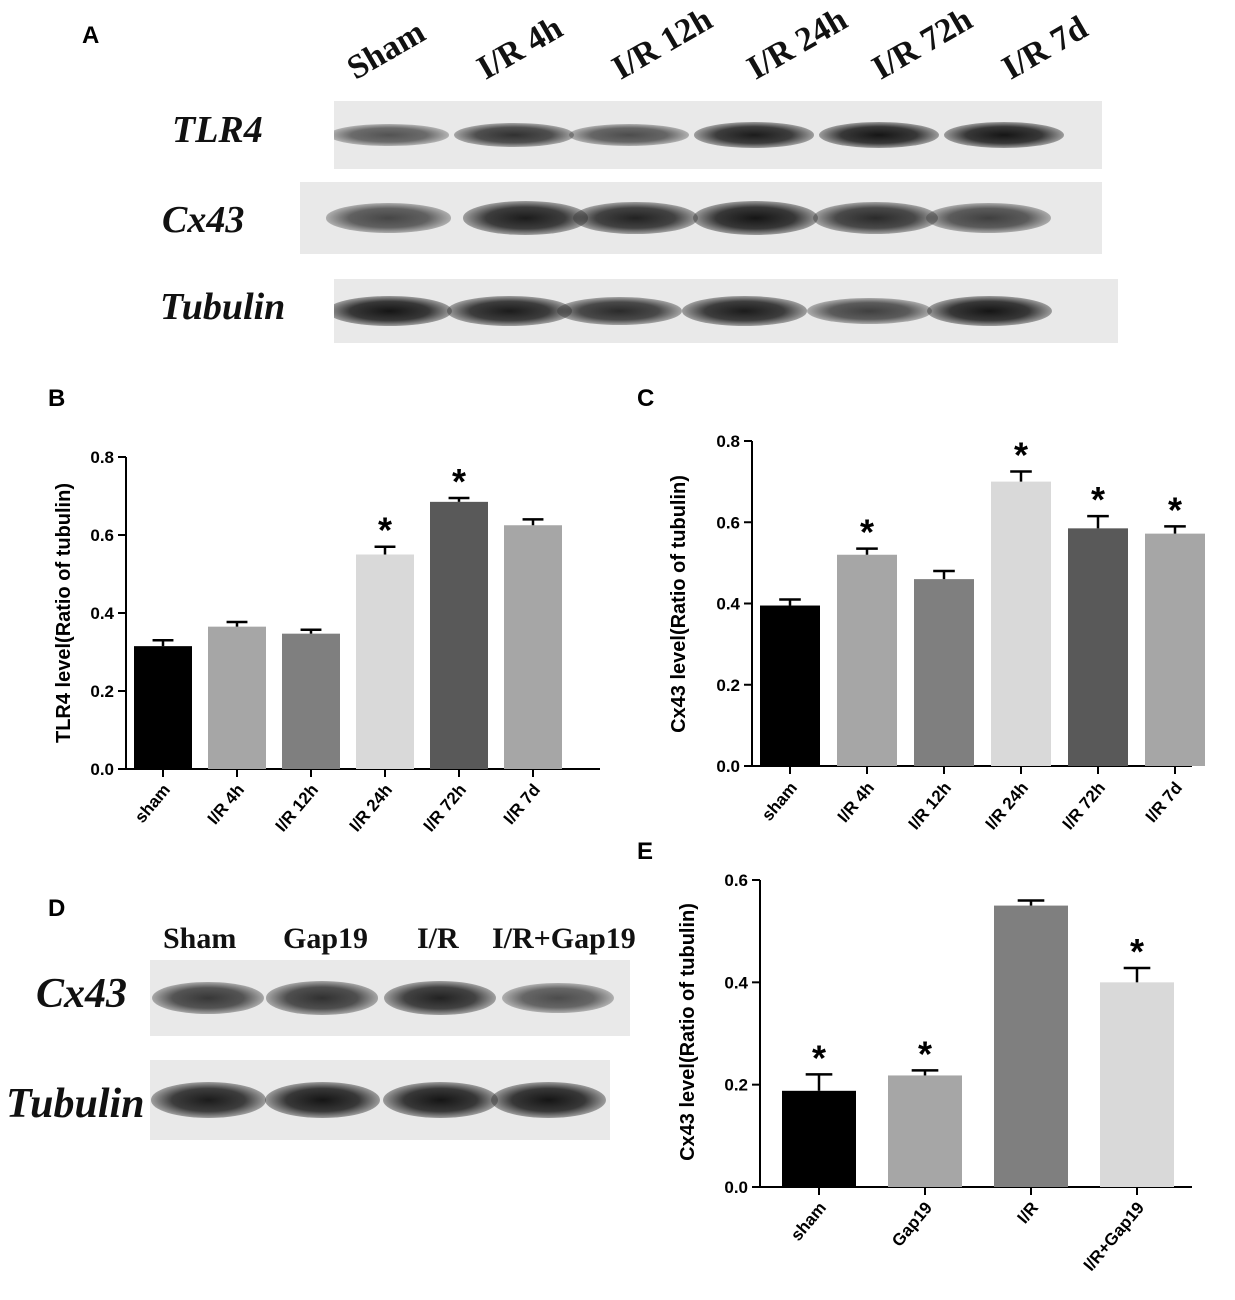  I want to click on blot-label-tubulin-d: Tubulin, so click(75, 1104).